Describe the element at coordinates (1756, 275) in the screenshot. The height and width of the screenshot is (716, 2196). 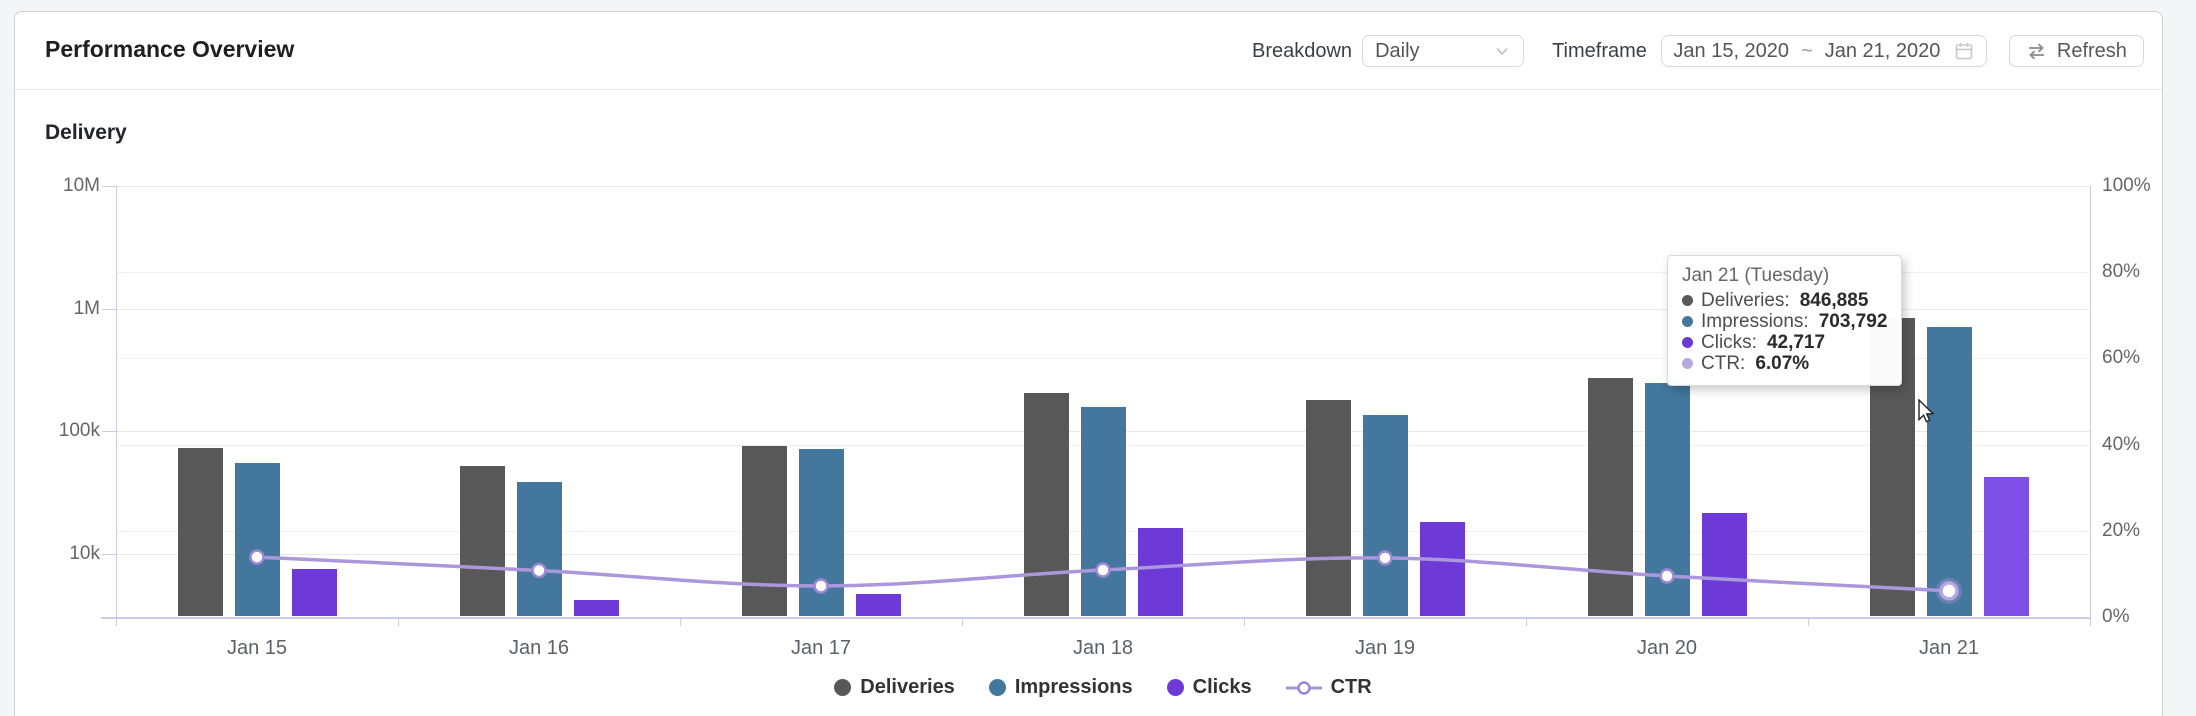
I see `tooltip-title: Jan 21 (Tuesday)` at that location.